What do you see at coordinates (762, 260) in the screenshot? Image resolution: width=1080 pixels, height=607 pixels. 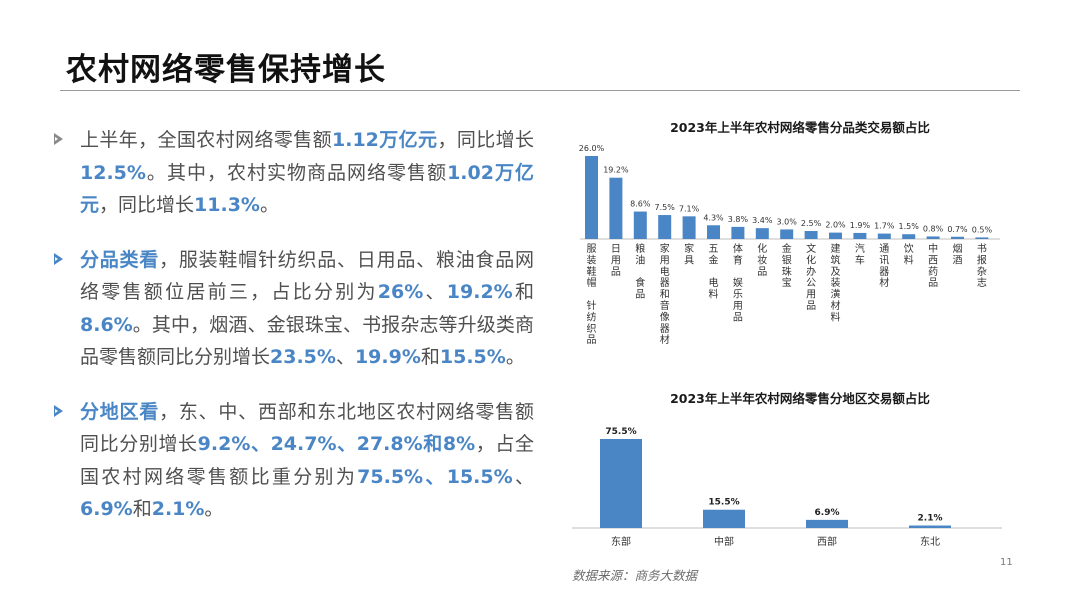 I see `tick-label: 化妆品` at bounding box center [762, 260].